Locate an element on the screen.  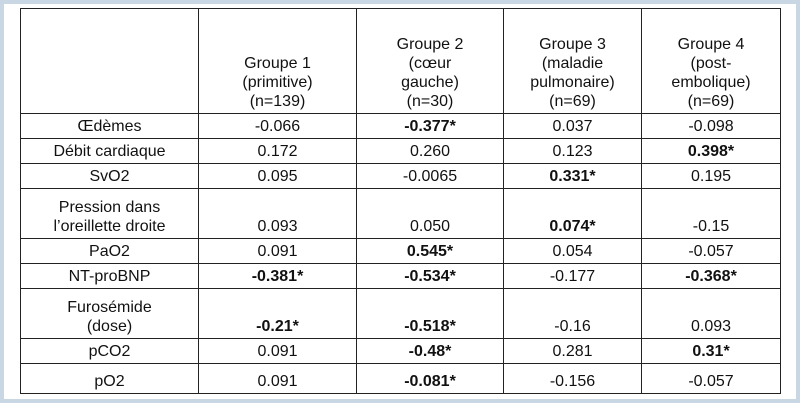
data-row: Furosémide (dose) -0.21* -0.518* -0.16 0.093 is located at coordinates (400, 313).